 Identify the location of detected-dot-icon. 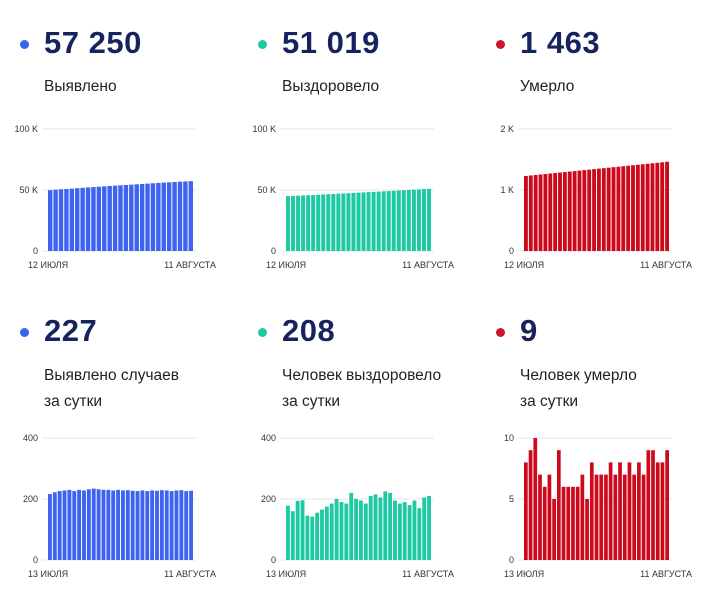
(24, 44).